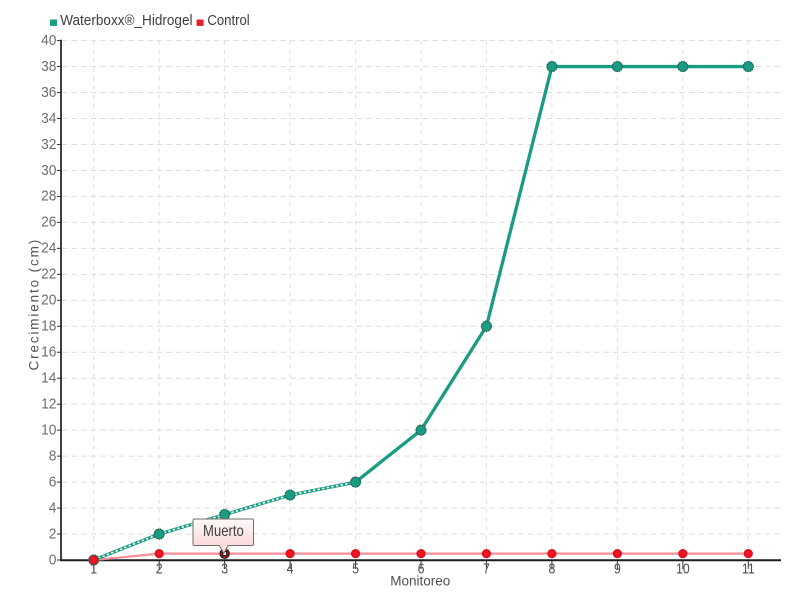 This screenshot has height=600, width=800. I want to click on svg-text: 5, so click(355, 569).